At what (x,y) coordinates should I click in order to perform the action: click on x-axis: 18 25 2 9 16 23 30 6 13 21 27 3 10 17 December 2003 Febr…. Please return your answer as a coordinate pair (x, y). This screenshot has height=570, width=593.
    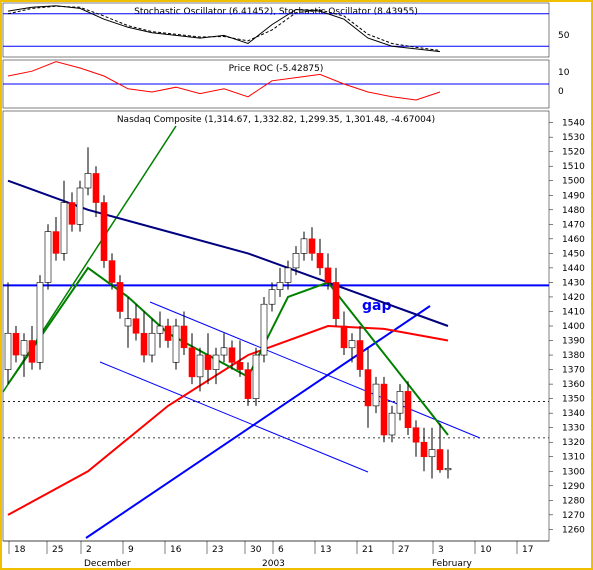
    Looking at the image, I should click on (276, 554).